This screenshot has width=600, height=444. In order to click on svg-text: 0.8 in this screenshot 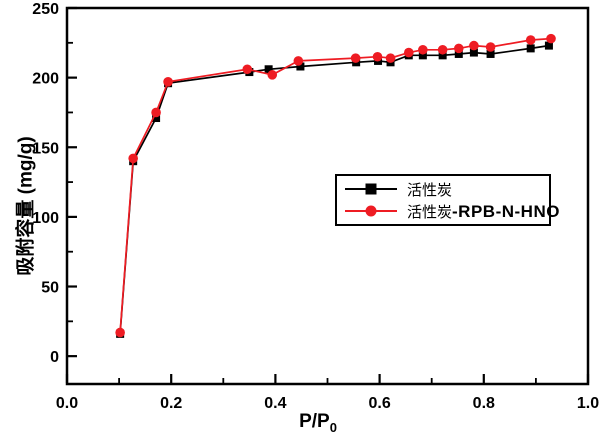, I will do `click(484, 403)`.